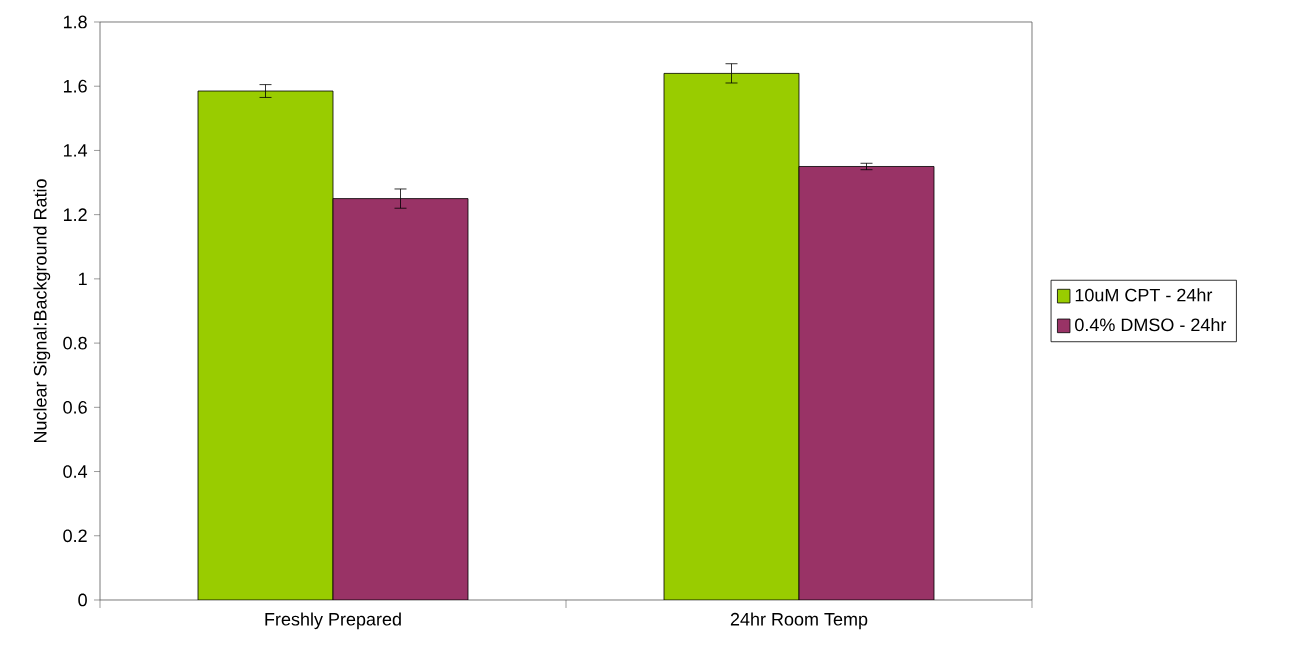 This screenshot has width=1290, height=651. I want to click on y-tick-label: 1.6, so click(75, 86).